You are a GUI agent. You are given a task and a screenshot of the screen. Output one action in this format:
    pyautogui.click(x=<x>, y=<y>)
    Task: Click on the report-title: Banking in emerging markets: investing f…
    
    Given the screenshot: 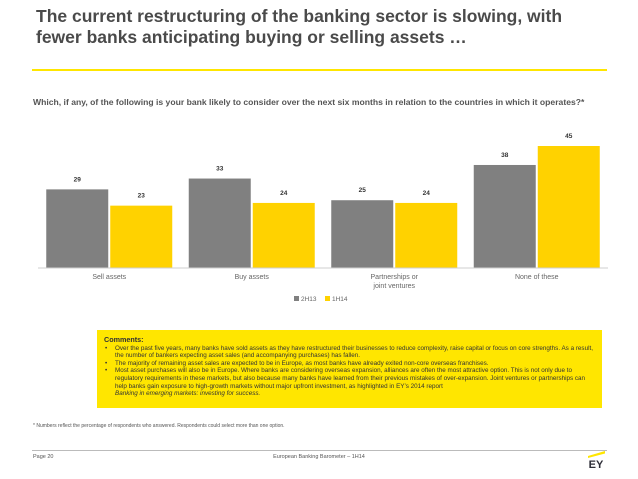 What is the action you would take?
    pyautogui.click(x=188, y=394)
    